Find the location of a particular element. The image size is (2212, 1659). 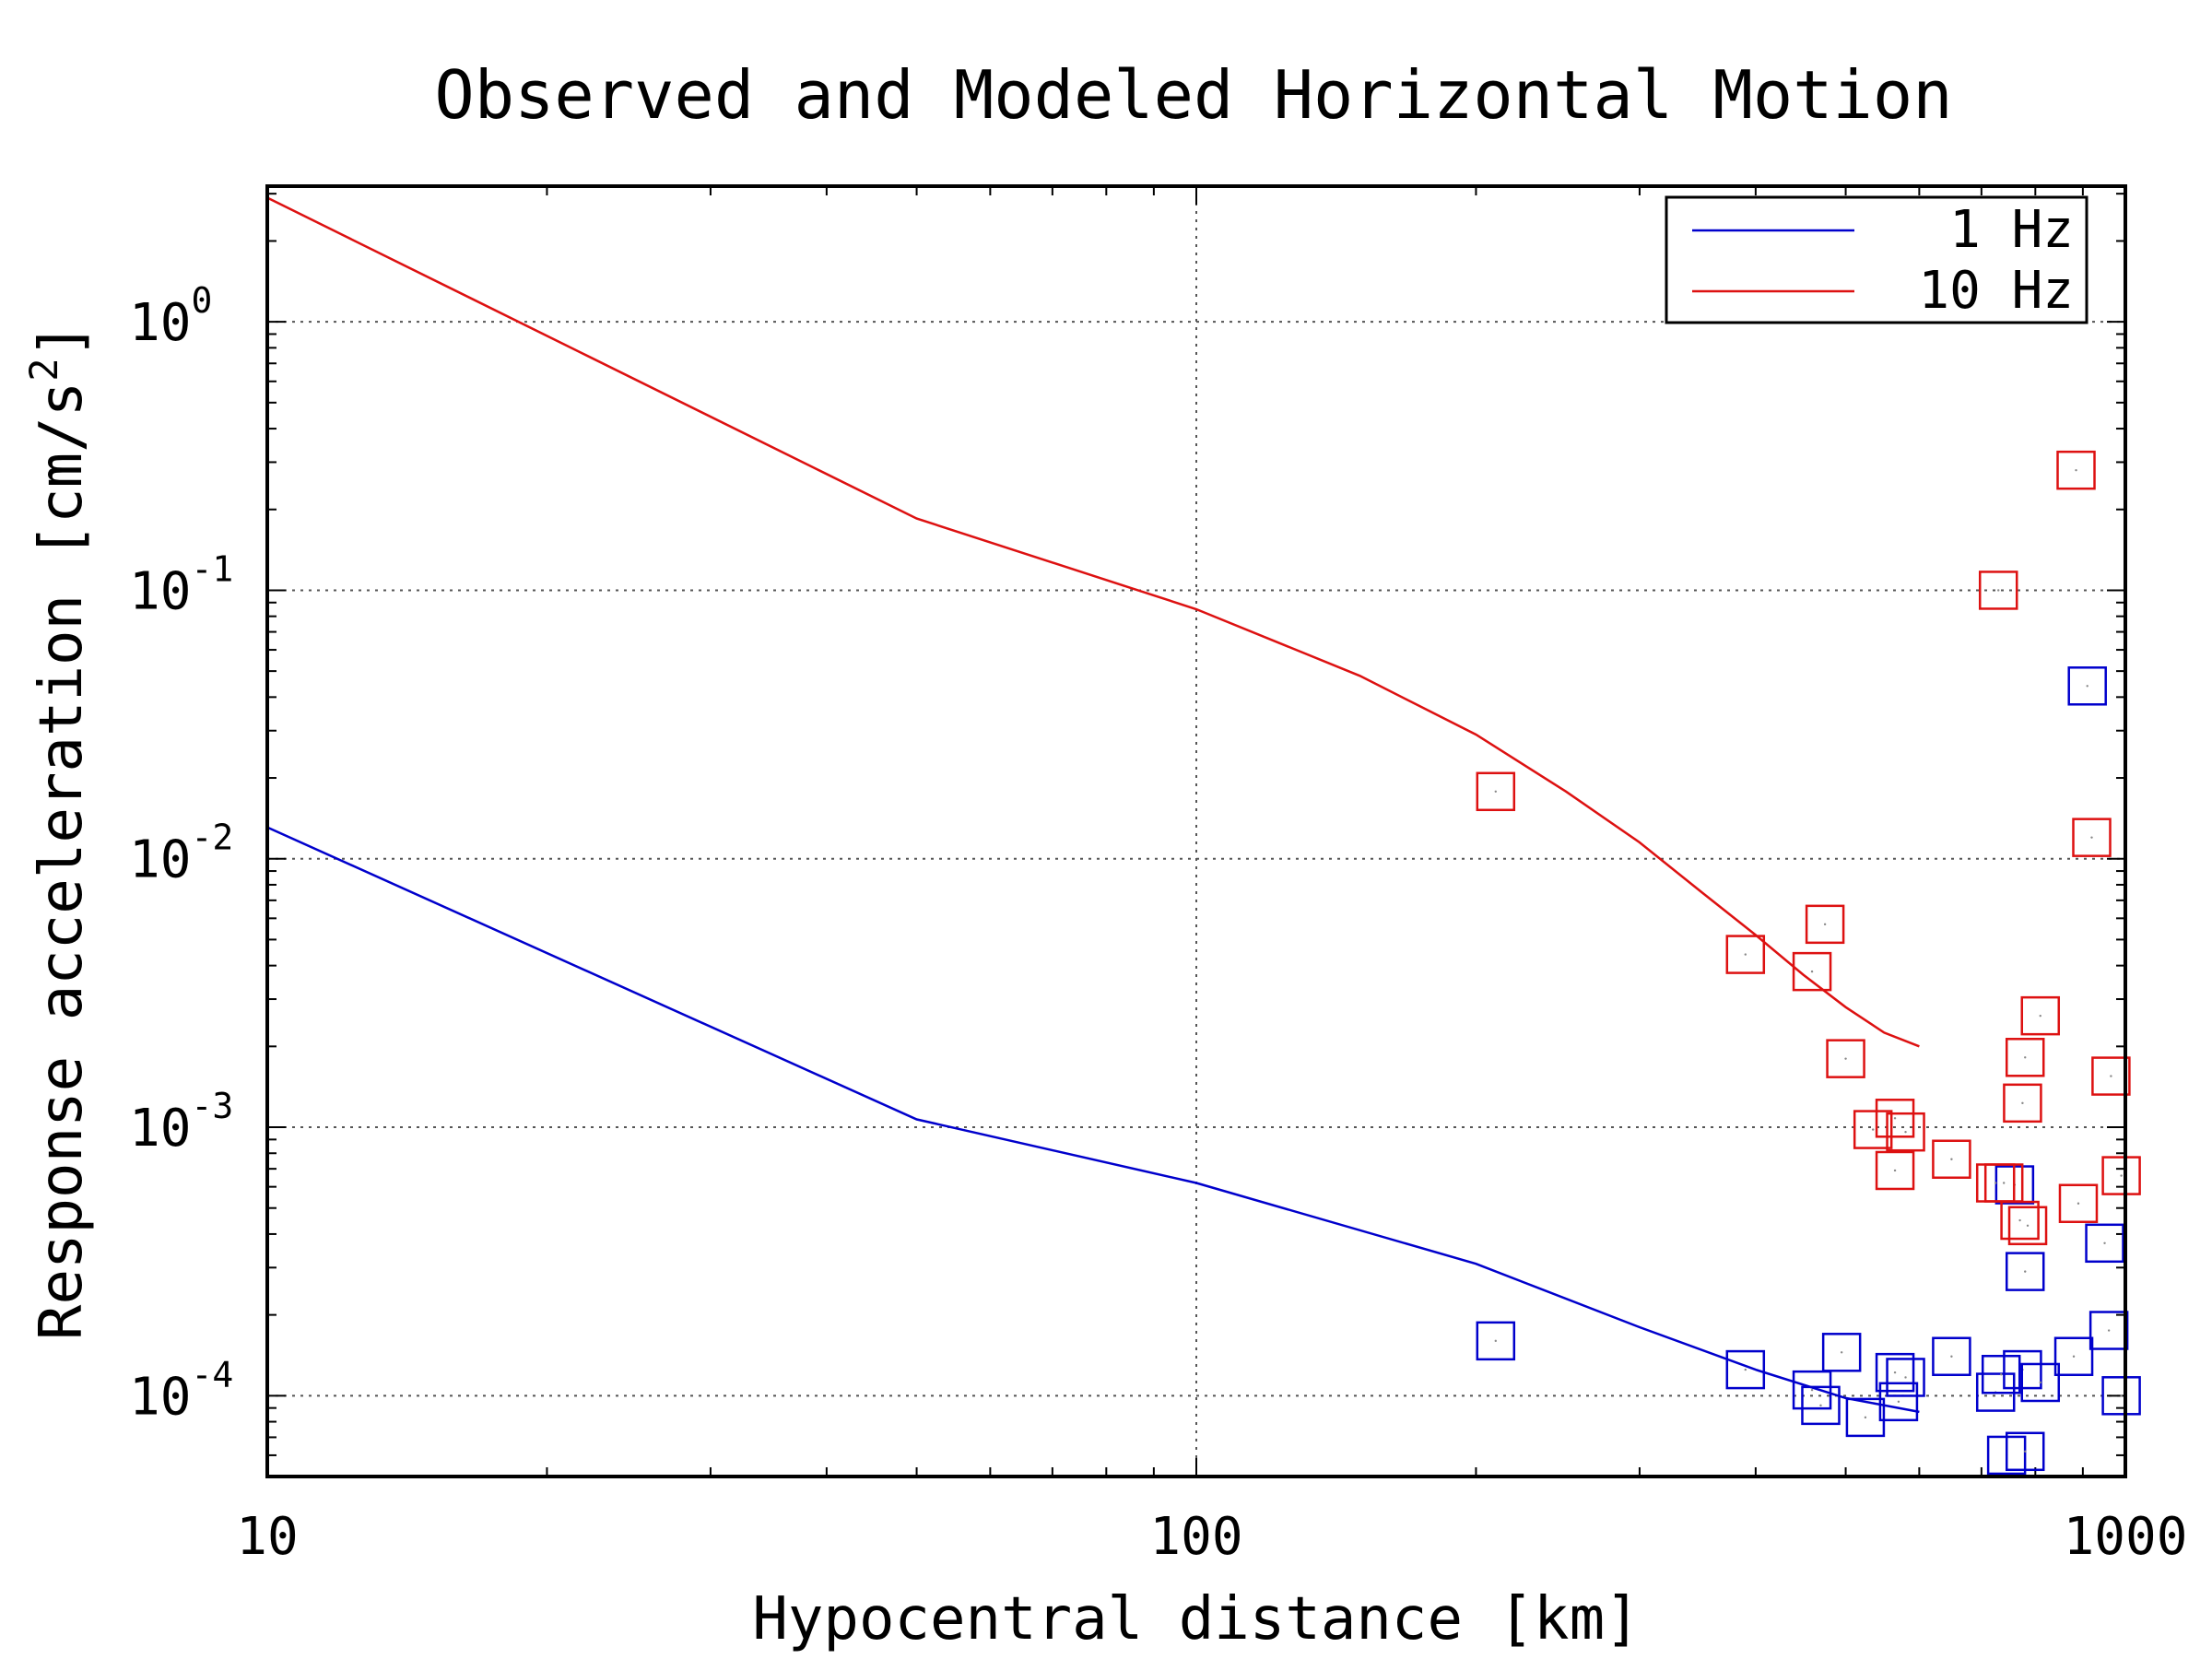

x-axis-tick-labels: 10 100 1000 is located at coordinates (1211, 1537).